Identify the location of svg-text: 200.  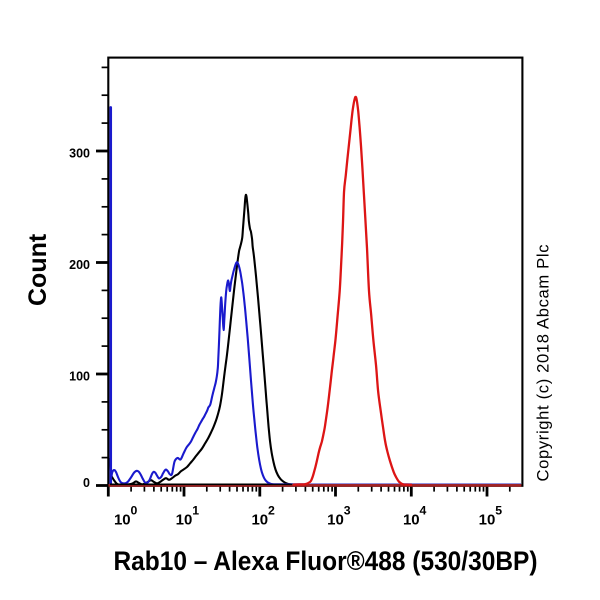
(79, 265).